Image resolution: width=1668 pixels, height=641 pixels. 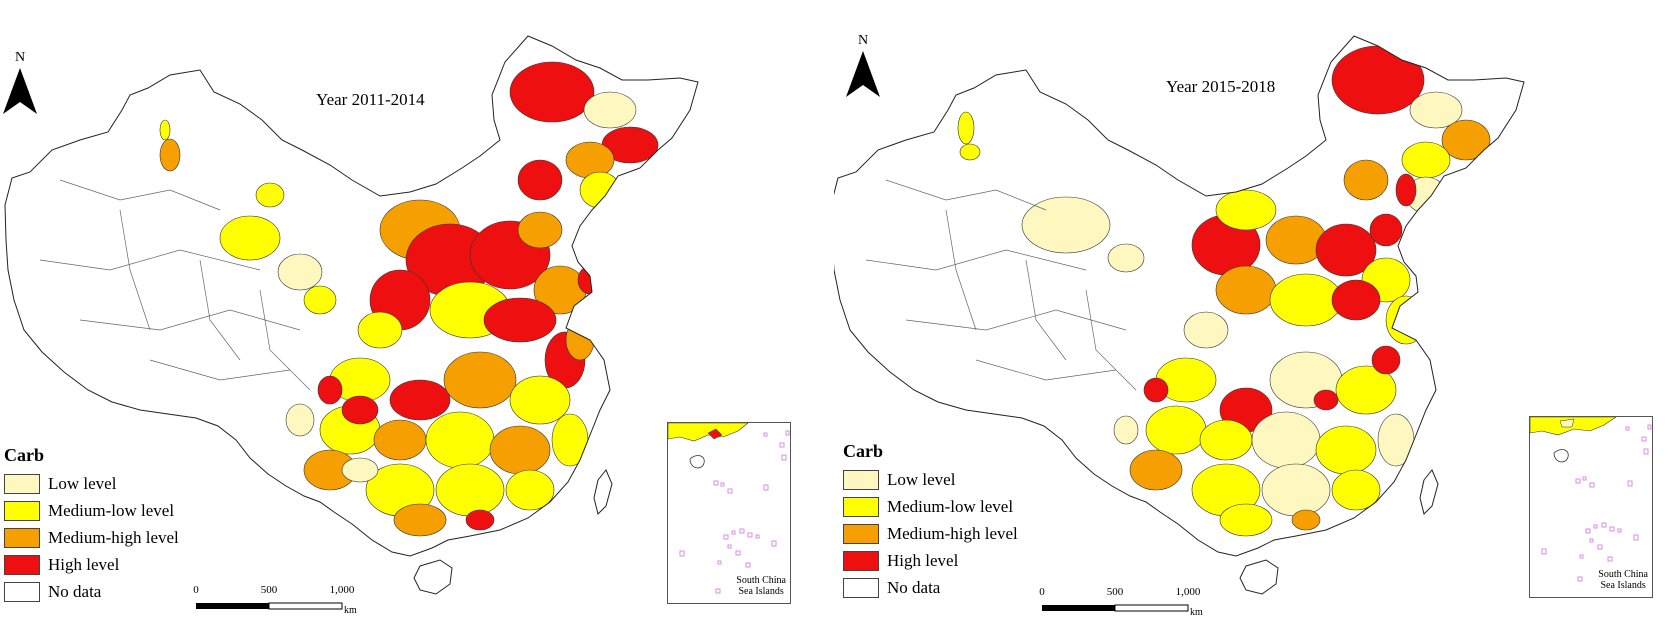 What do you see at coordinates (350, 610) in the screenshot?
I see `scale-unit: km` at bounding box center [350, 610].